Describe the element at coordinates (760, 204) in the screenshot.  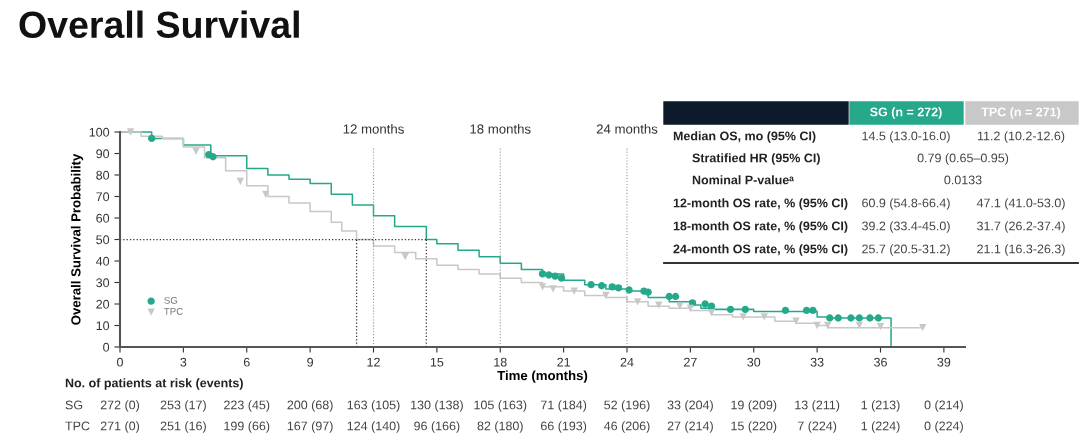
I see `annotation: 12-month OS rate, % (95% CI)` at that location.